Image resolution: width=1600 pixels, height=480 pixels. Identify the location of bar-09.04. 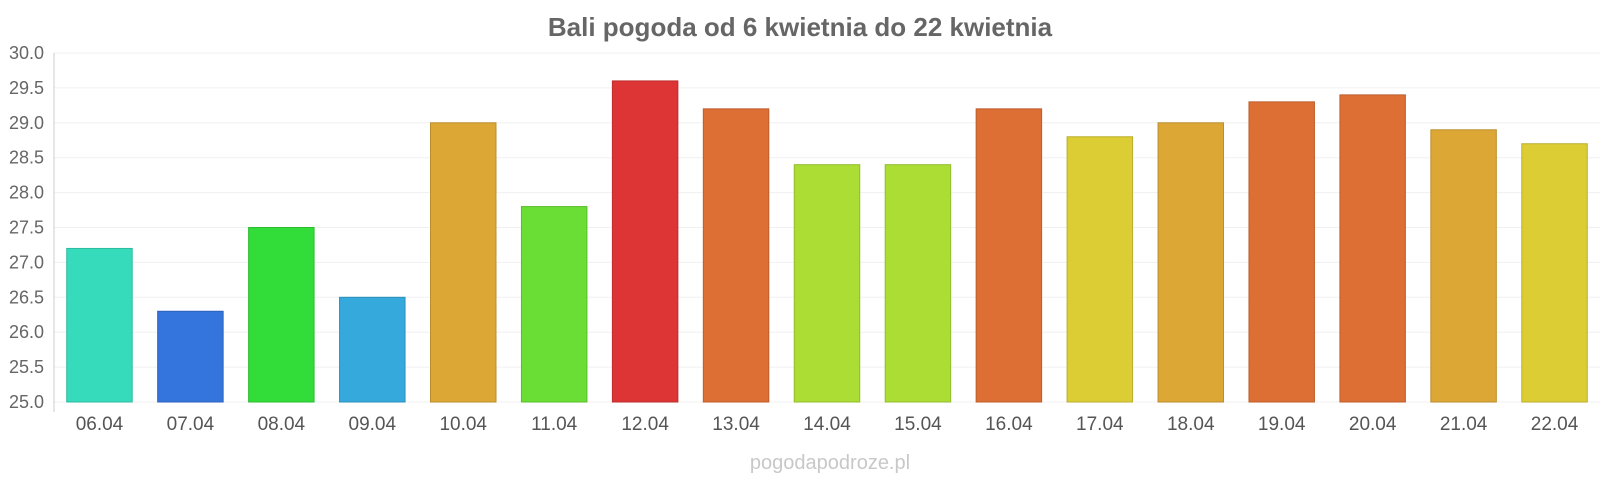
(372, 349).